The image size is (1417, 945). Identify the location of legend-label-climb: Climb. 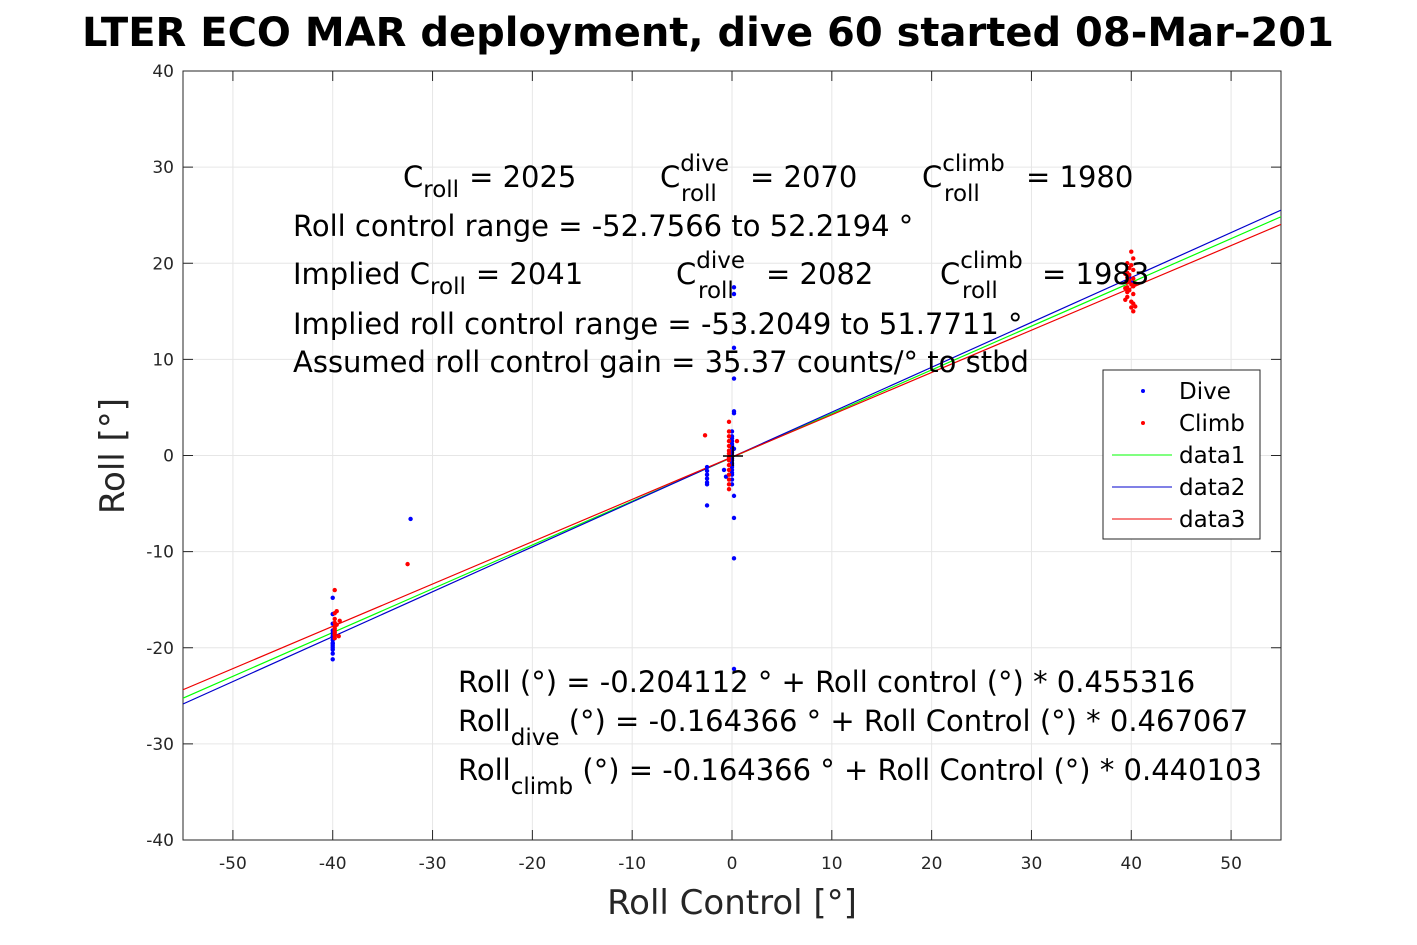
(1212, 424).